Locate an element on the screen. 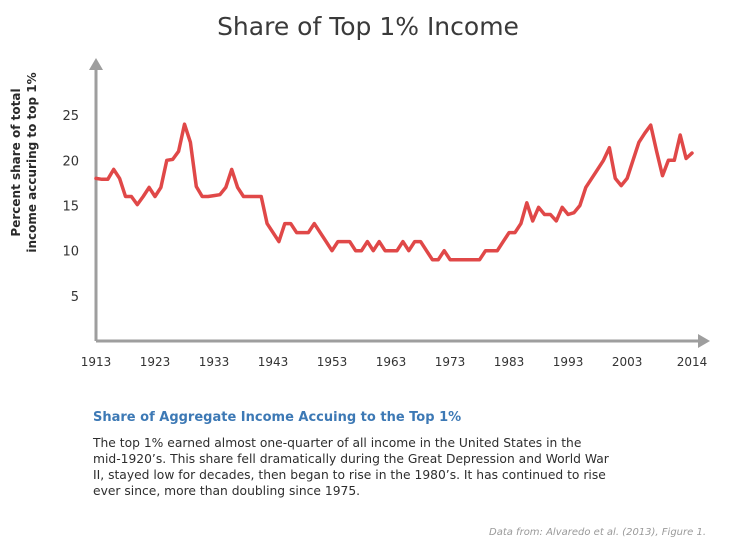 The image size is (736, 547). y-axis-label: Percent share of total is located at coordinates (16, 162).